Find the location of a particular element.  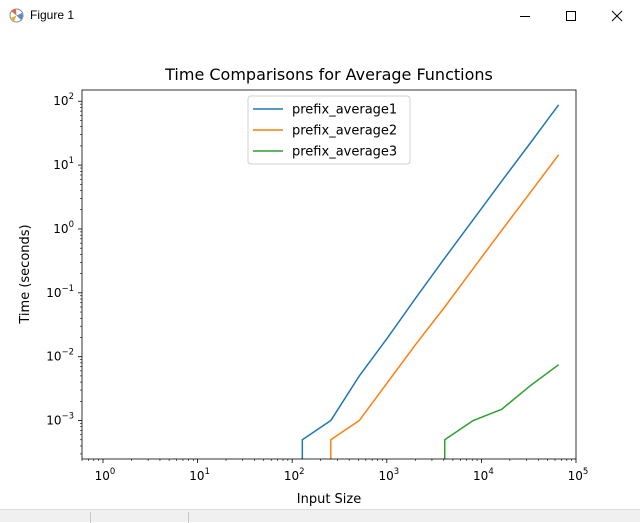

minimize-icon is located at coordinates (525, 16).